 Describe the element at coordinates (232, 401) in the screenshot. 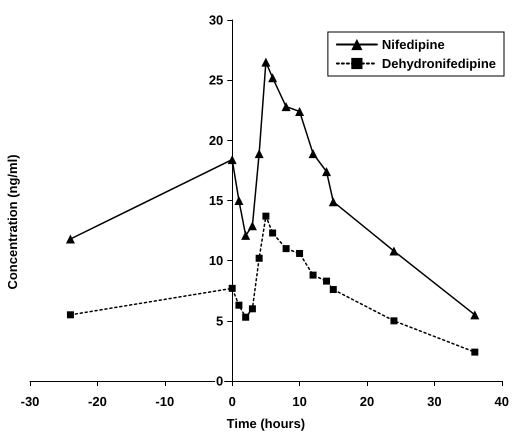

I see `x-tick-label: 0` at that location.